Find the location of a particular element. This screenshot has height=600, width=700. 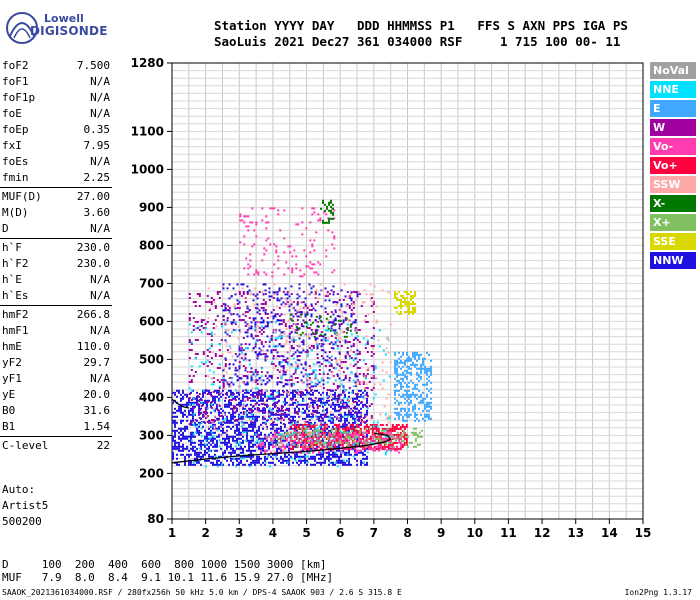

x-tick-label: 12 is located at coordinates (542, 533).